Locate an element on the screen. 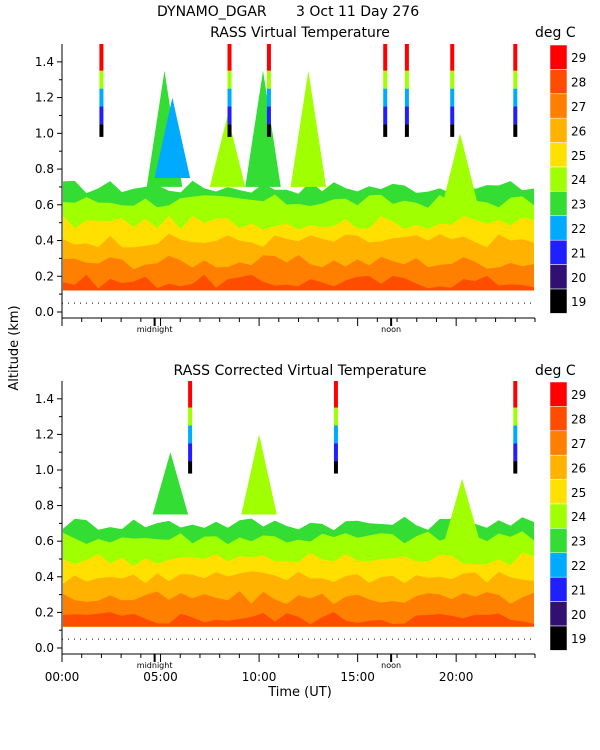  colorbar-label: 24 is located at coordinates (578, 180).